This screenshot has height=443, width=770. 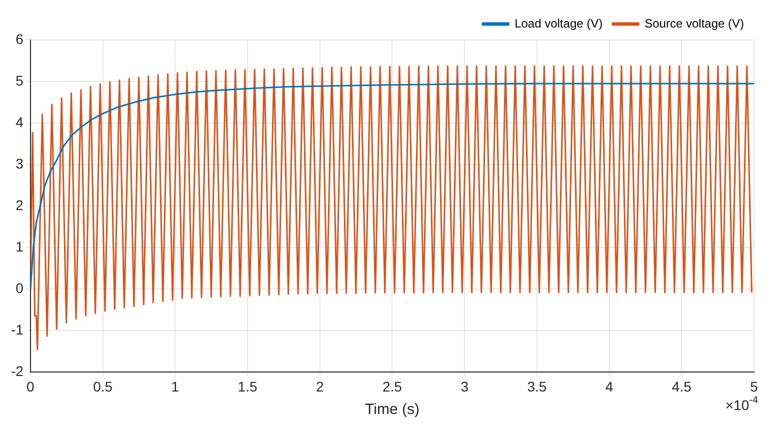 What do you see at coordinates (175, 386) in the screenshot?
I see `x-tick-label: 1` at bounding box center [175, 386].